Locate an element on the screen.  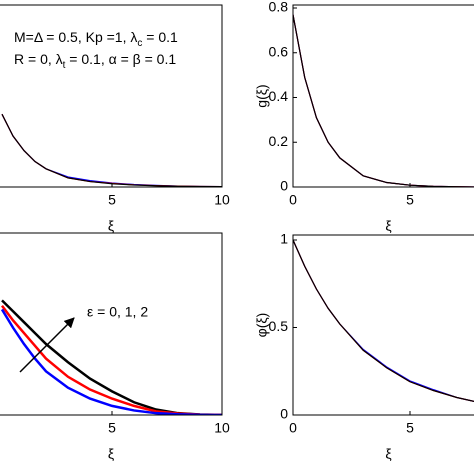
annotation: R = 0, λt = 0.1, α = β = 0.1 is located at coordinates (95, 61).